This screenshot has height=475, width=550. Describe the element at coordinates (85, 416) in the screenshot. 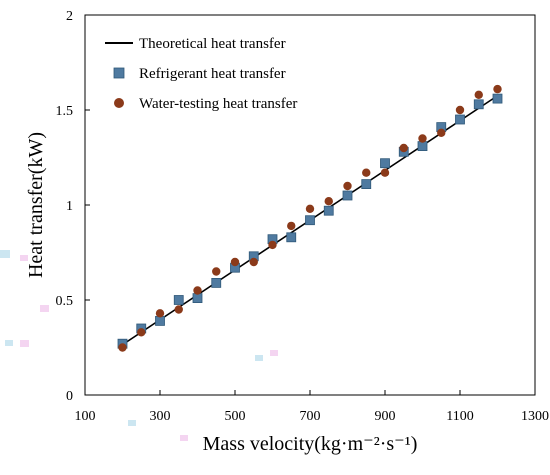

I see `x-tick-label: 100` at that location.